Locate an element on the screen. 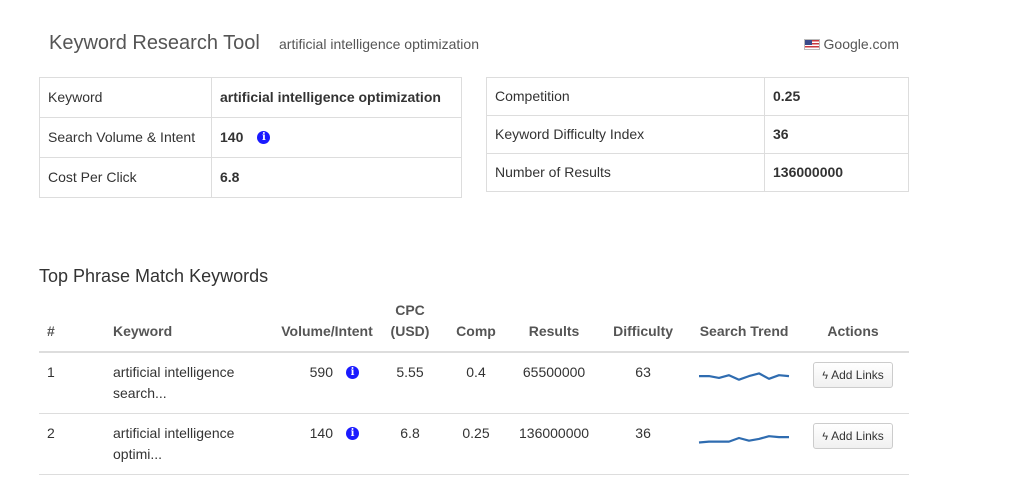 Image resolution: width=1013 pixels, height=478 pixels. summary-row-results: Number of Results 136000000 is located at coordinates (697, 172).